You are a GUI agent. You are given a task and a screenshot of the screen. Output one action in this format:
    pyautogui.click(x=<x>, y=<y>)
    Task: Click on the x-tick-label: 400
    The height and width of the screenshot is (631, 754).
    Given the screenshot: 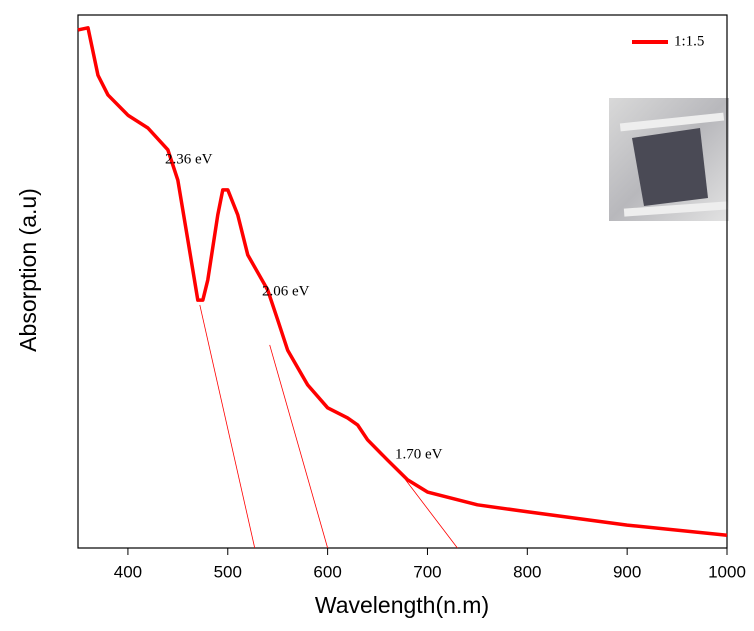 What is the action you would take?
    pyautogui.click(x=128, y=571)
    